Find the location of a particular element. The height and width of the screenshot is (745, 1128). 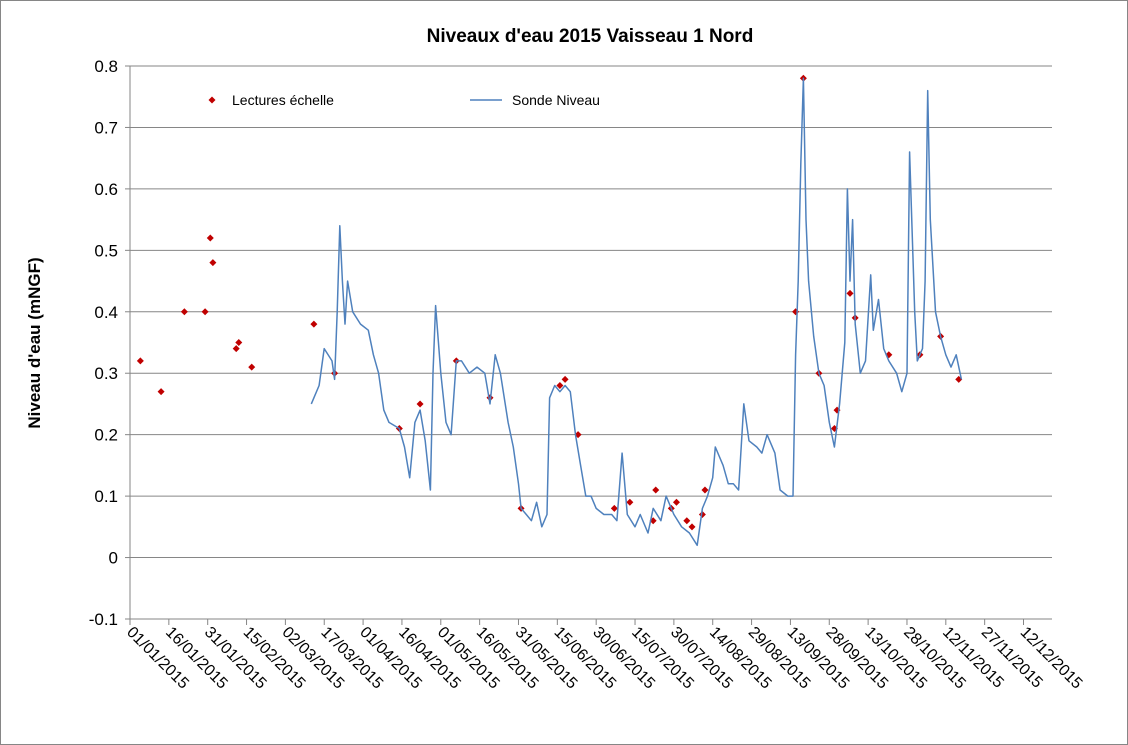

y-tick-label: 0.4 is located at coordinates (106, 312).